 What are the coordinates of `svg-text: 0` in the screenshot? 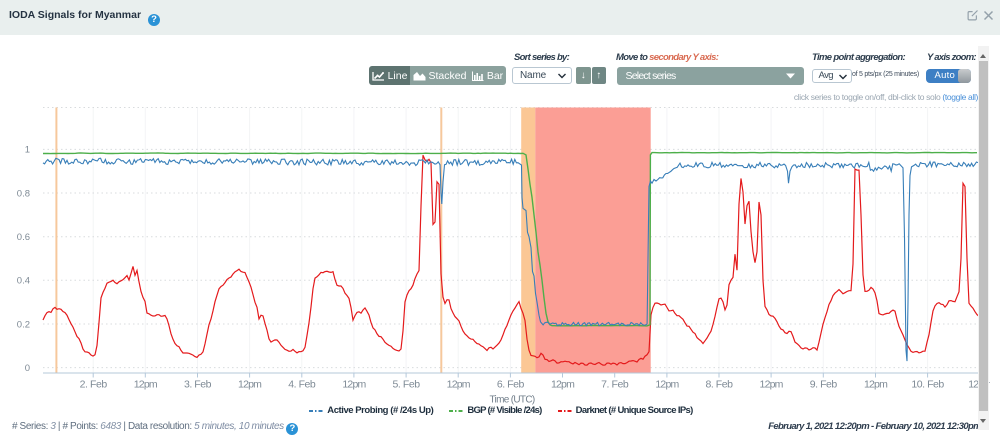 It's located at (27, 368).